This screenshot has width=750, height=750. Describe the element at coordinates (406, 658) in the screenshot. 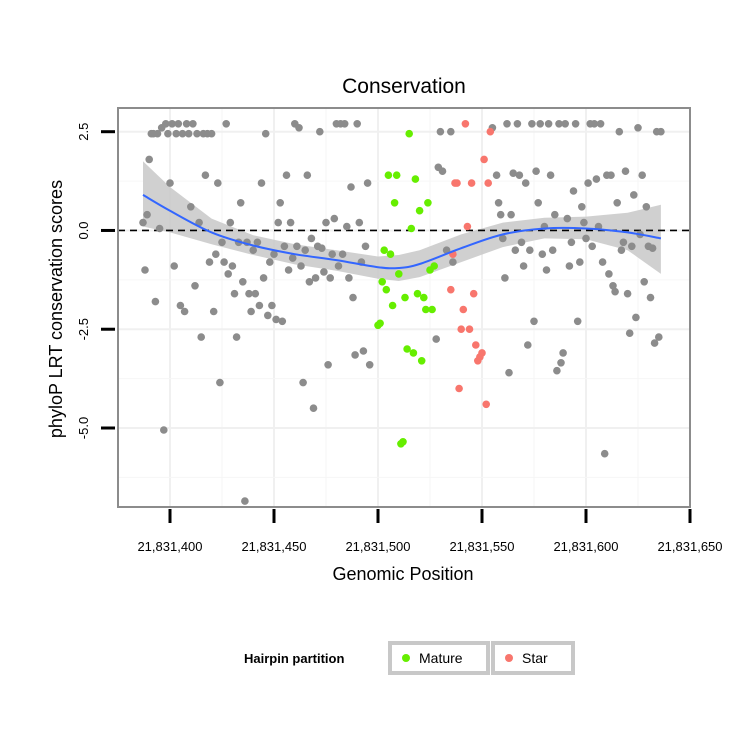

I see `legend-marker-mature` at that location.